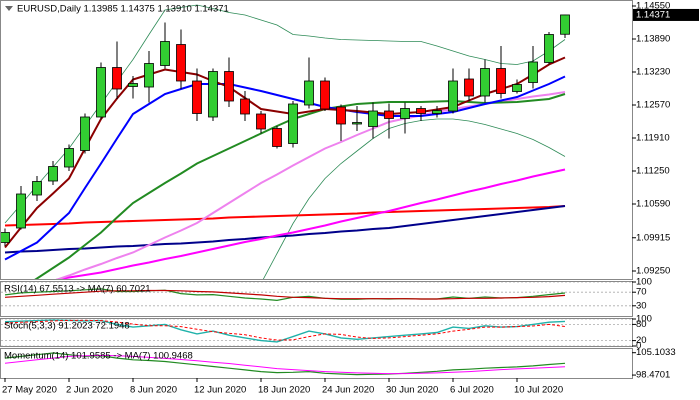 The width and height of the screenshot is (700, 400). What do you see at coordinates (653, 171) in the screenshot?
I see `y-tick-label: 1.11250` at bounding box center [653, 171].